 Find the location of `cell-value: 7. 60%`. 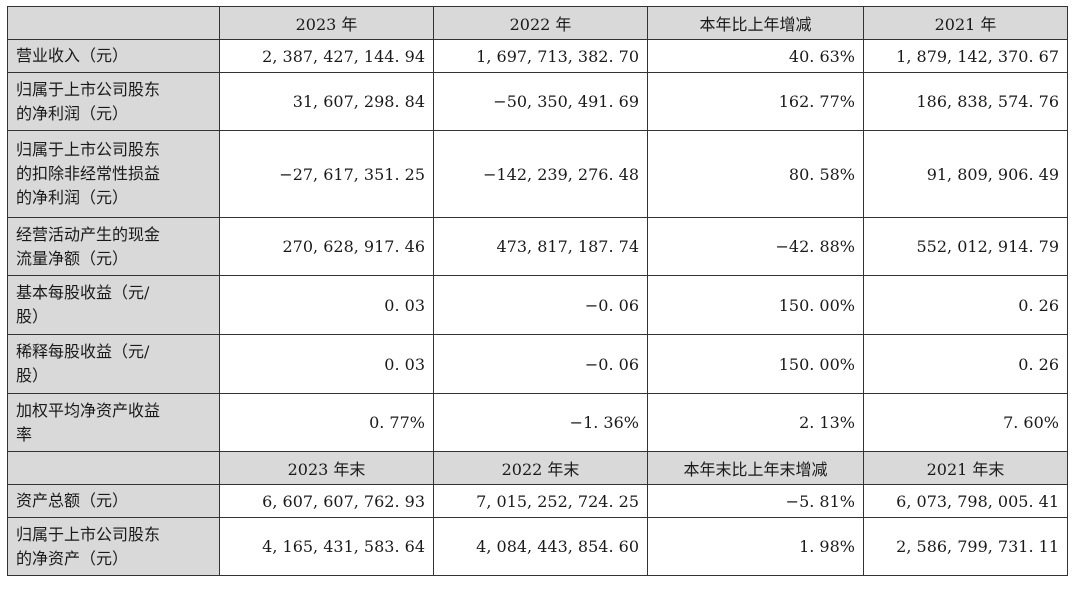

cell-value: 7. 60% is located at coordinates (965, 422).